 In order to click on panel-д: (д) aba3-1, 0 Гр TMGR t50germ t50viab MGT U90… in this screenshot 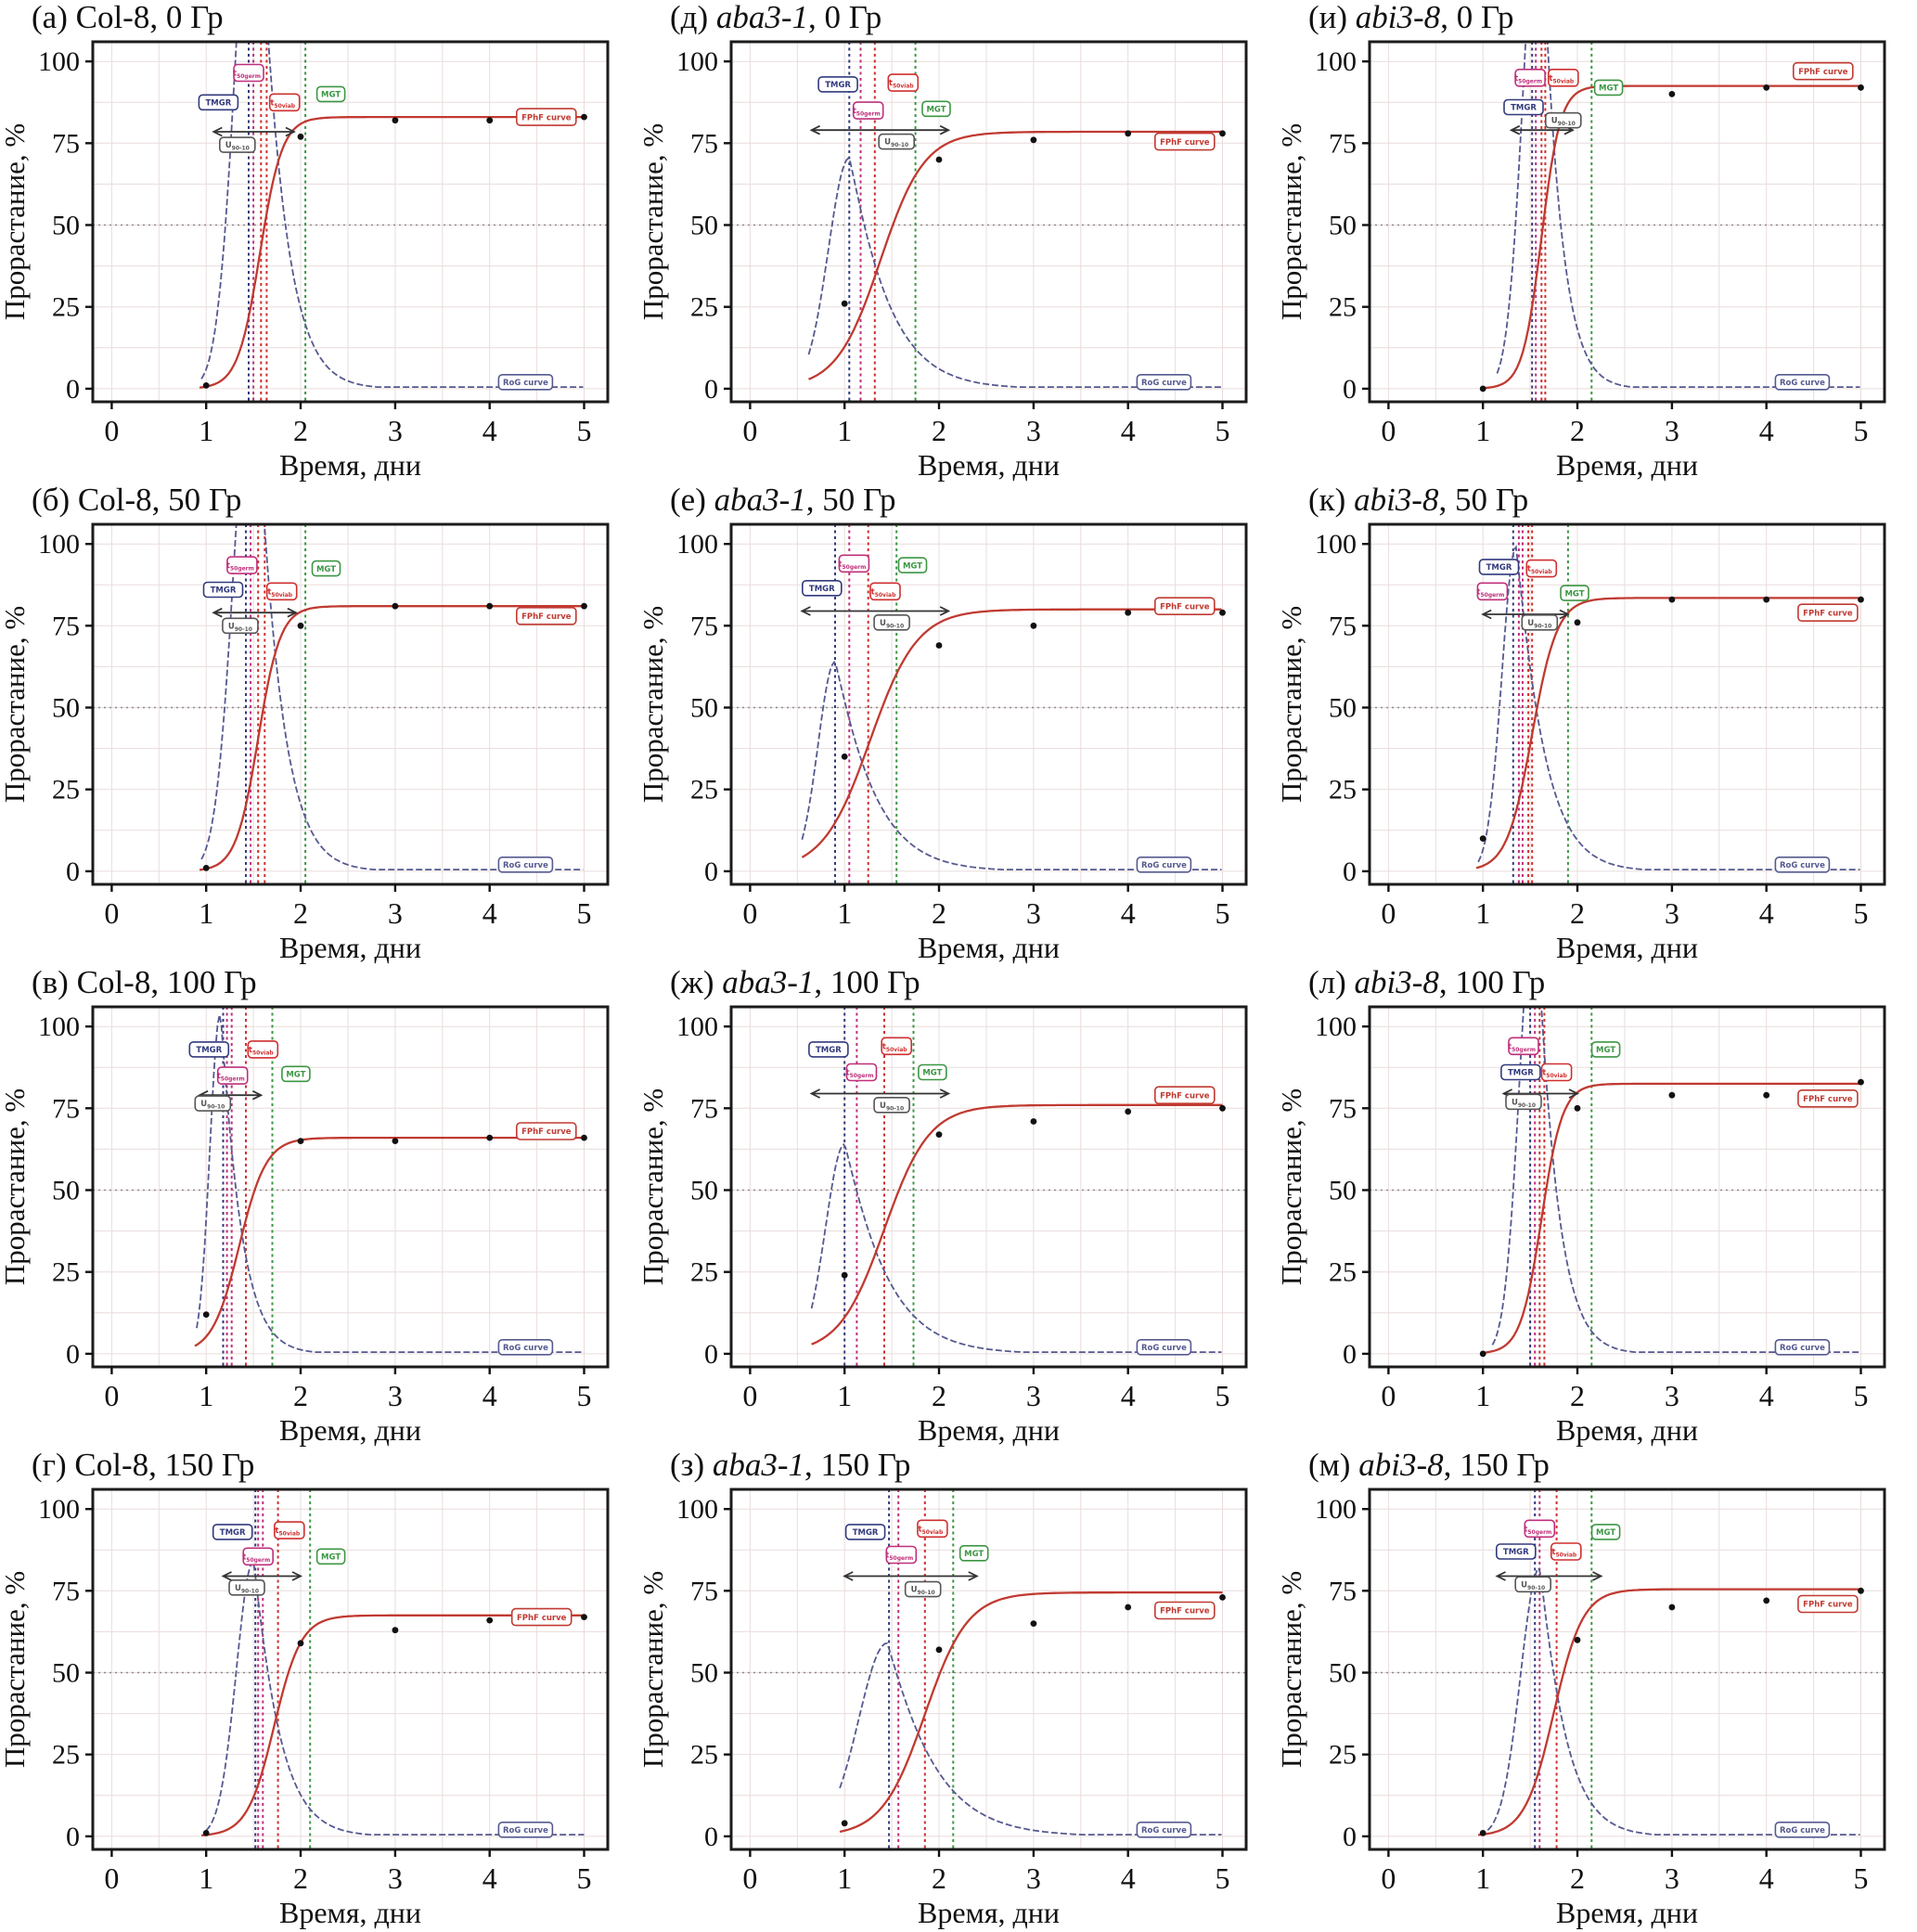, I will do `click(958, 241)`.